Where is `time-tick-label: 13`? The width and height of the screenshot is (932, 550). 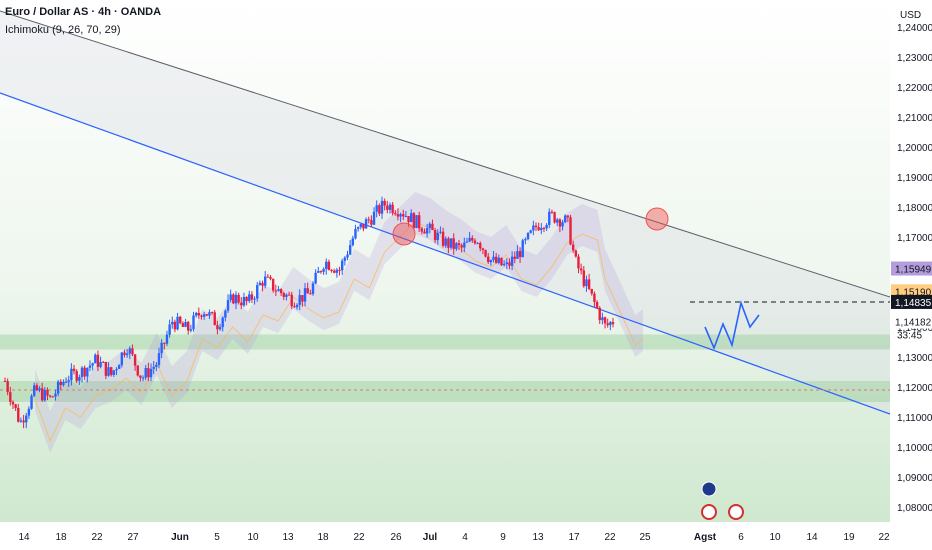
time-tick-label: 13 is located at coordinates (538, 537).